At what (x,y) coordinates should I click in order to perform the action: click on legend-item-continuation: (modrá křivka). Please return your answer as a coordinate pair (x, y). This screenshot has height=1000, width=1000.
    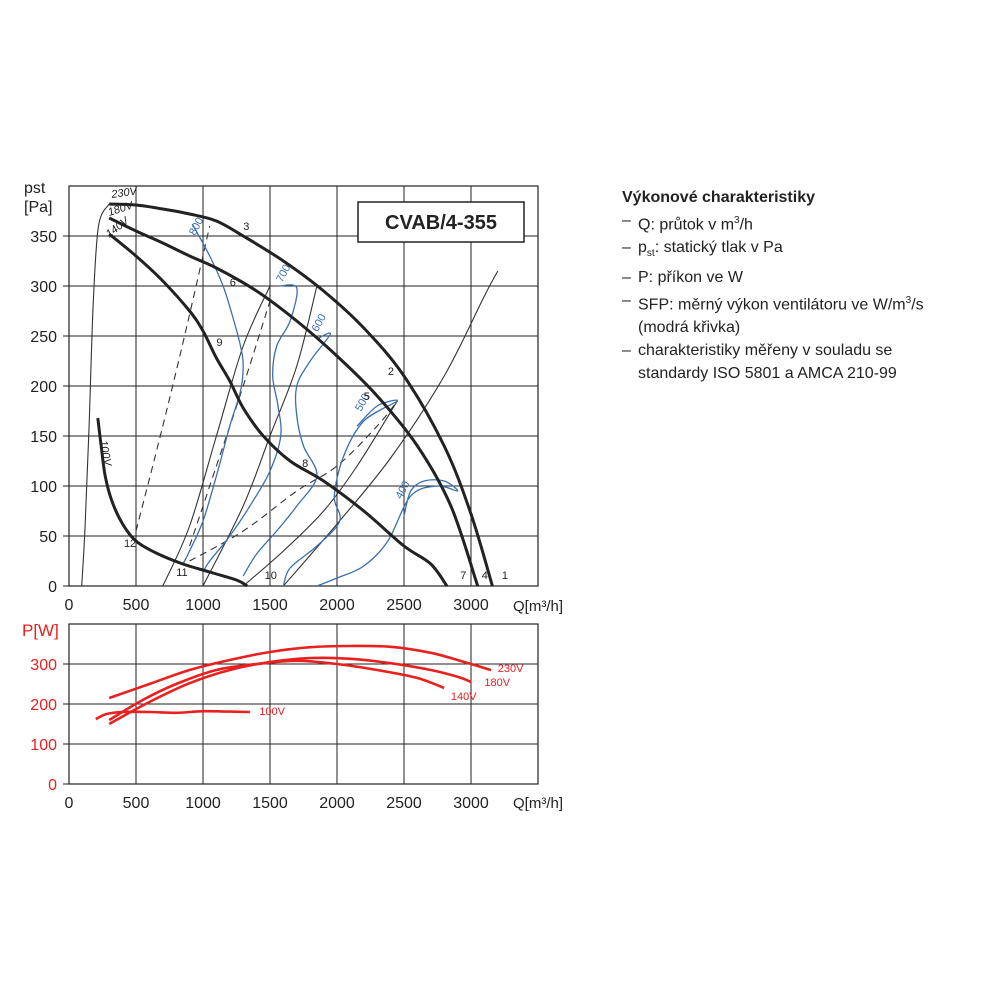
    Looking at the image, I should click on (689, 327).